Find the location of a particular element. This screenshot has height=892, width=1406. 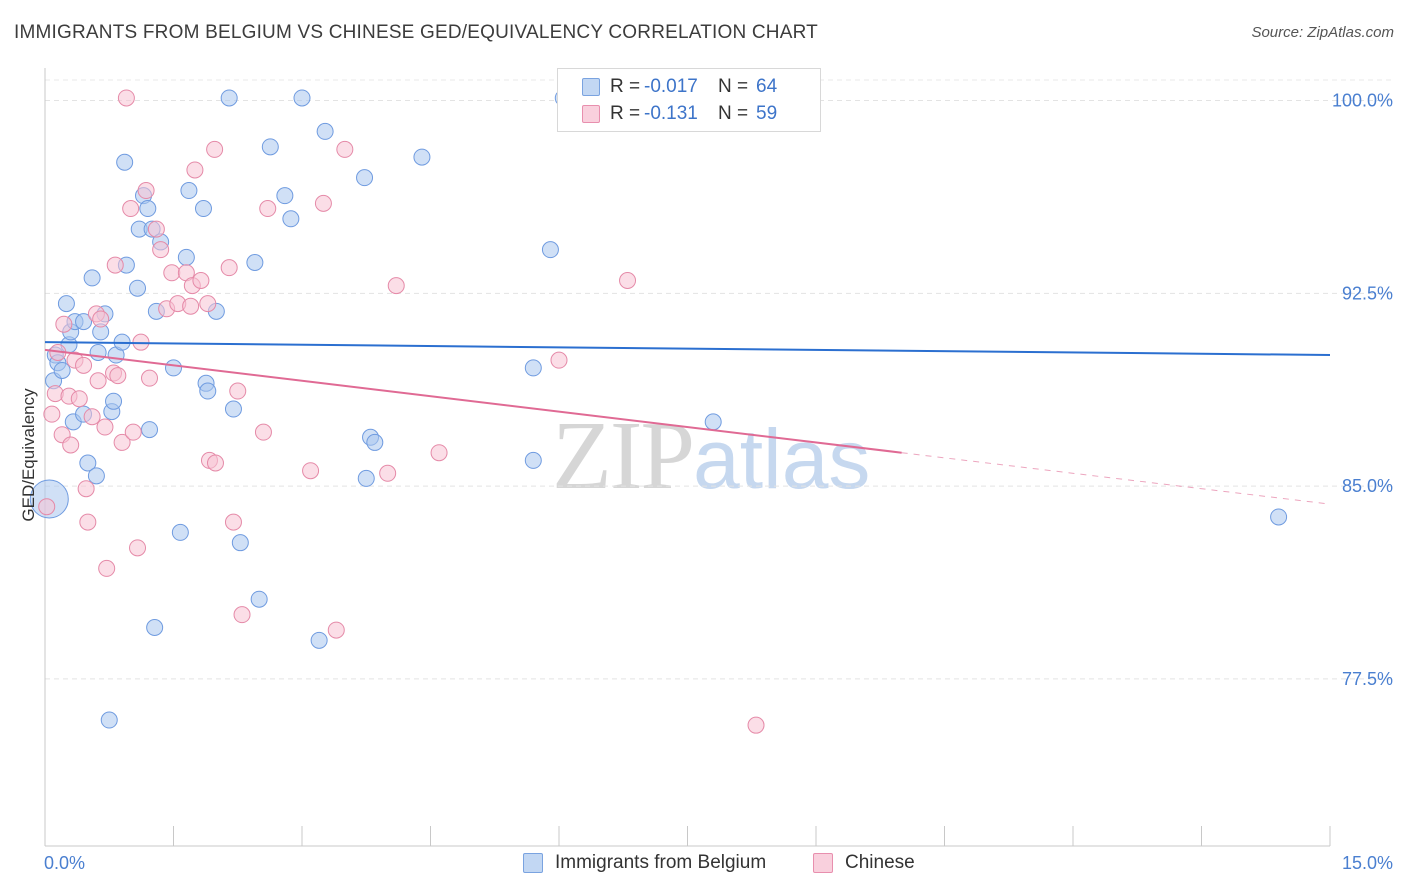

y-tick-label: 100.0% is located at coordinates (1362, 101).